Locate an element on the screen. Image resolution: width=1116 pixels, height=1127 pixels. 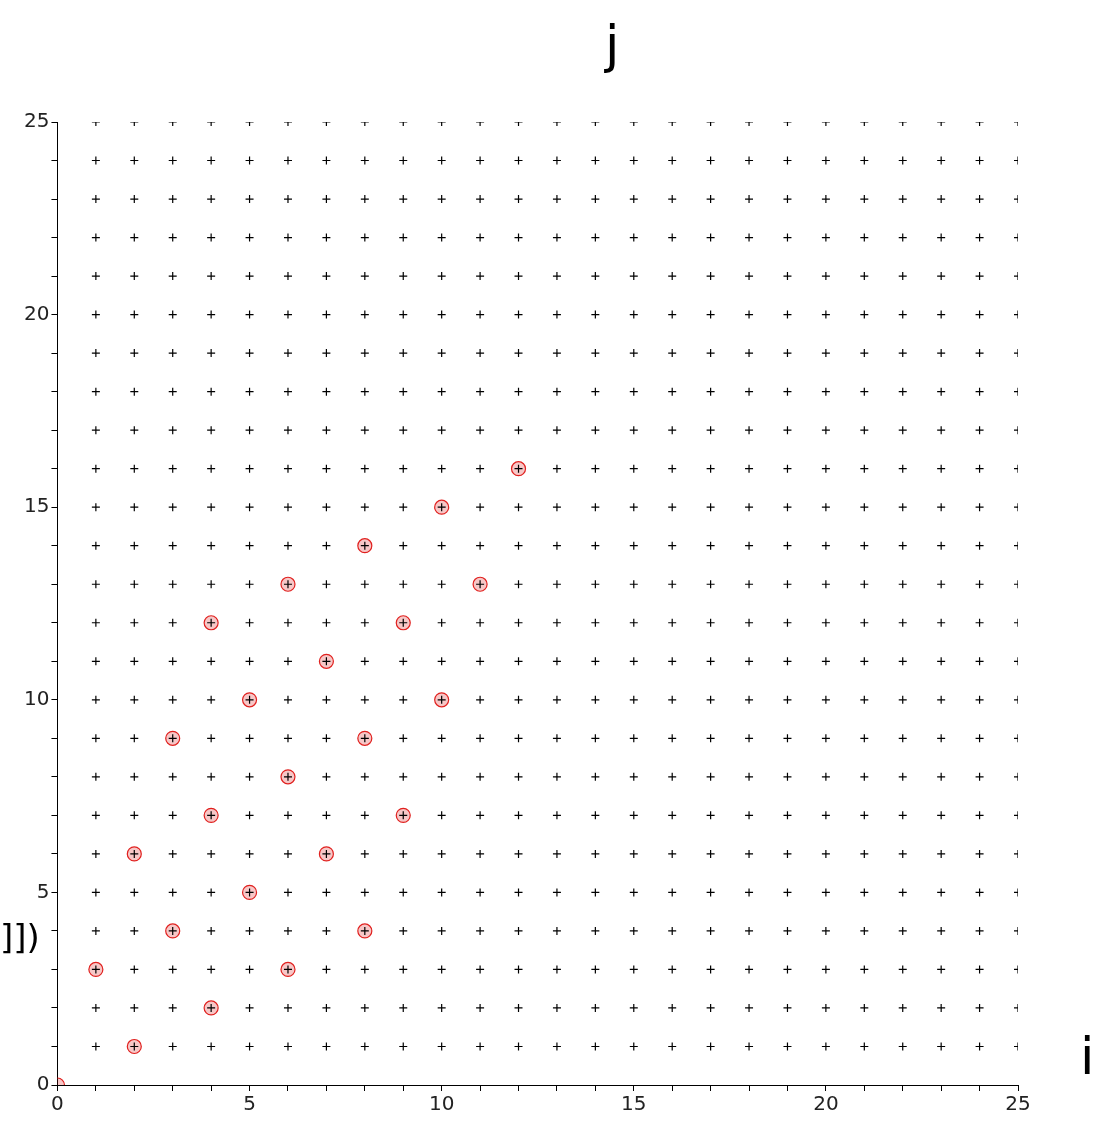
x-tick-label: 10 is located at coordinates (441, 1103).